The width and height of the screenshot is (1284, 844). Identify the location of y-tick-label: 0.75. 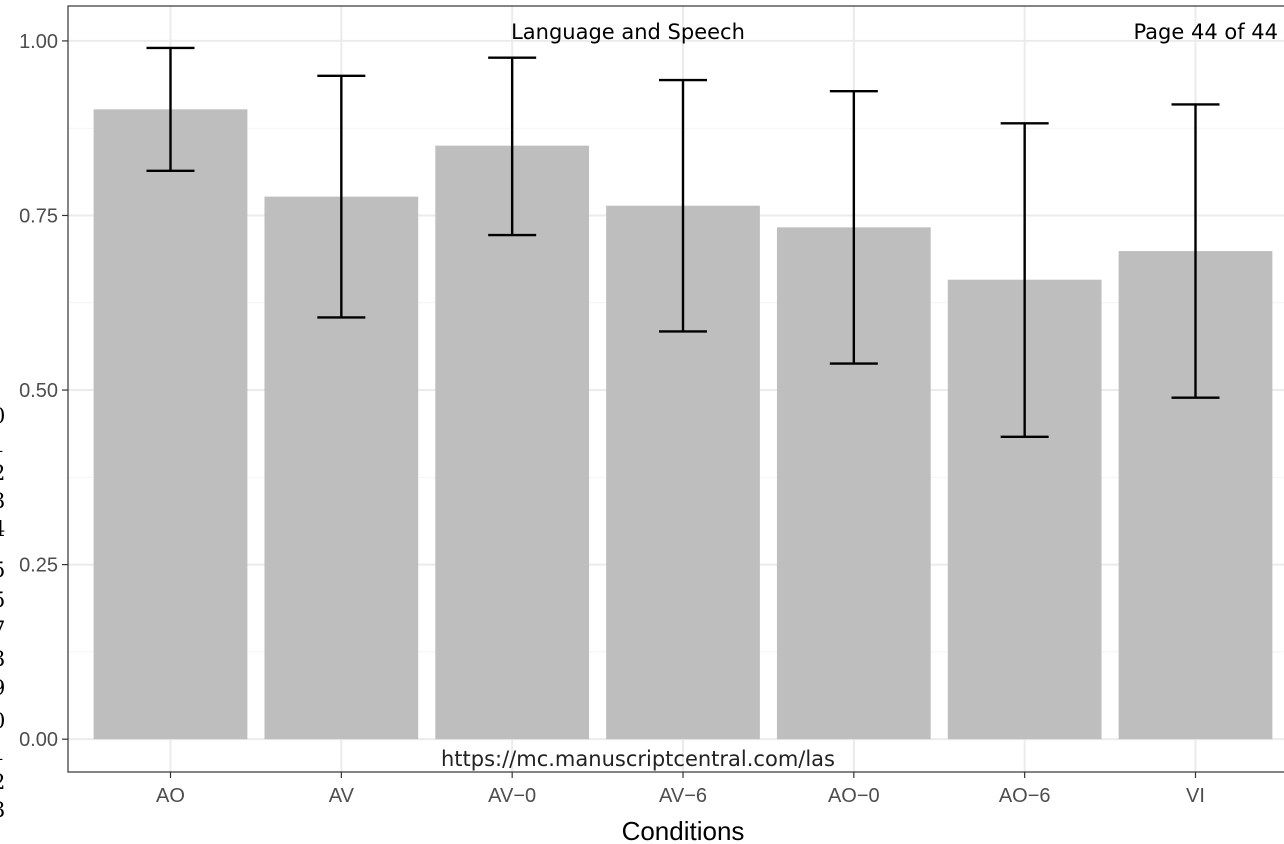
(38, 216).